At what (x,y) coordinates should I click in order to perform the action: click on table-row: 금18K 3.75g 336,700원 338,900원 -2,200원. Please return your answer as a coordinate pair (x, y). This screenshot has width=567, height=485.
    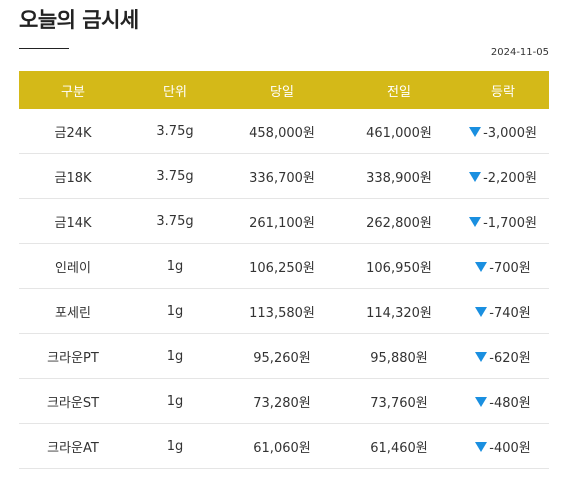
    Looking at the image, I should click on (284, 176).